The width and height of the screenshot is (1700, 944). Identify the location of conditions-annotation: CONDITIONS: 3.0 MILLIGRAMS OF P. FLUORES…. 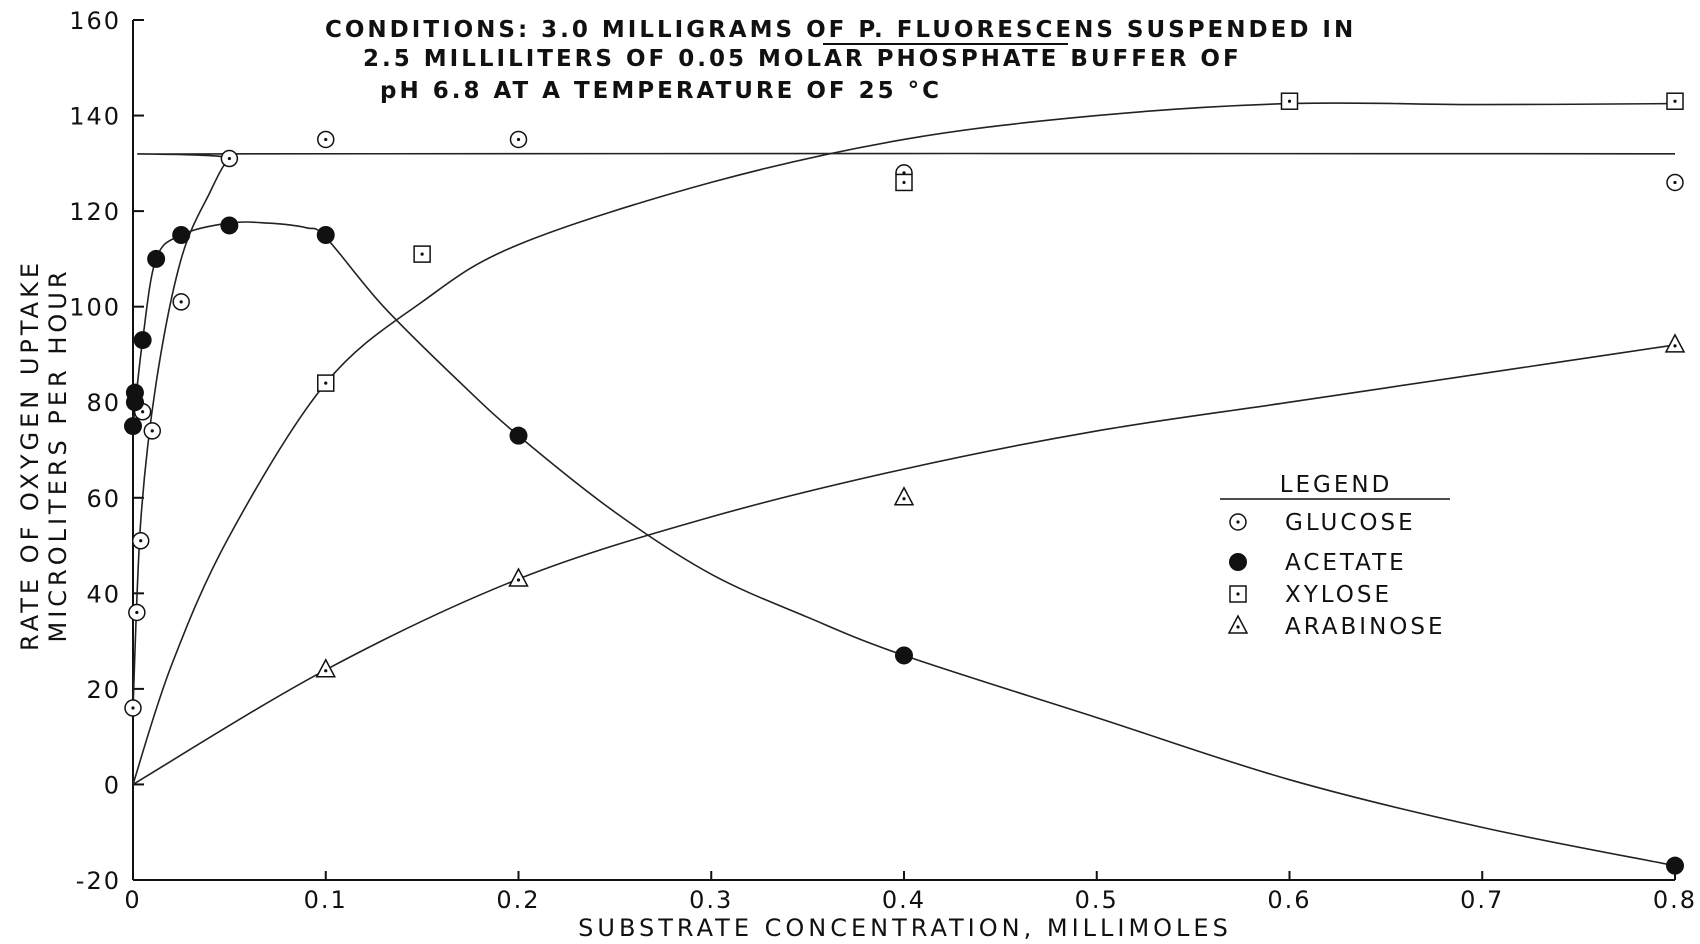
(840, 60).